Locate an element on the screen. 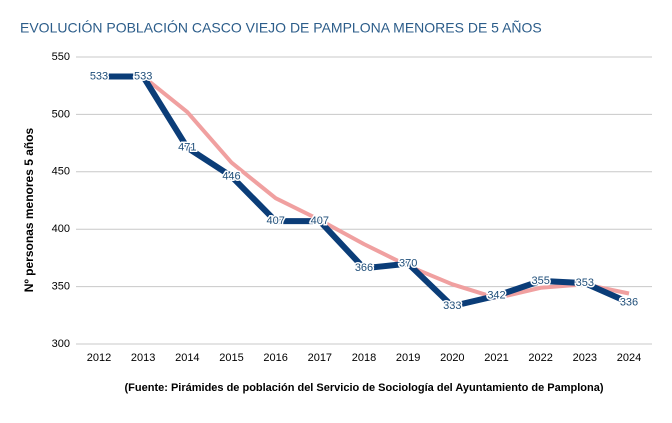 Image resolution: width=672 pixels, height=423 pixels. x-tick-label: 2024 is located at coordinates (629, 358).